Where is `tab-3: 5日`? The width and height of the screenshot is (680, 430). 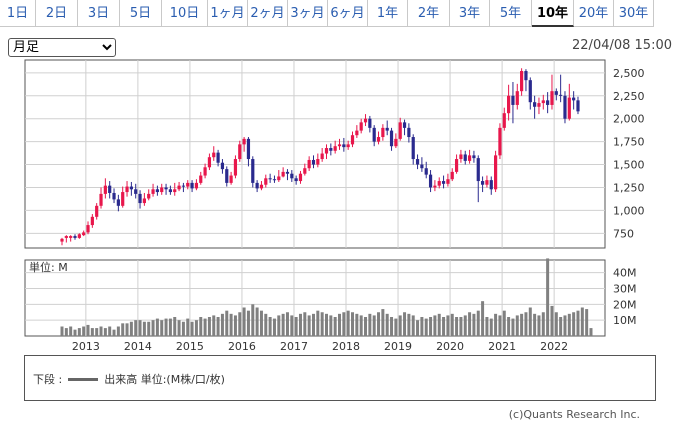
tab-3: 5日 is located at coordinates (141, 13).